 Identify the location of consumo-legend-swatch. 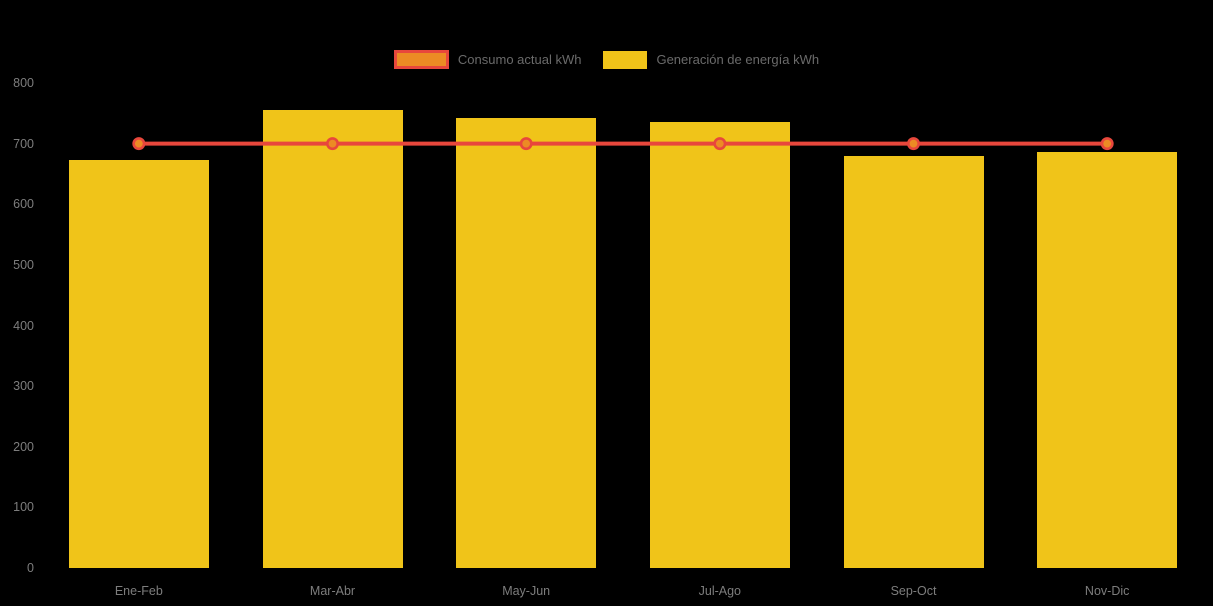
(421, 59).